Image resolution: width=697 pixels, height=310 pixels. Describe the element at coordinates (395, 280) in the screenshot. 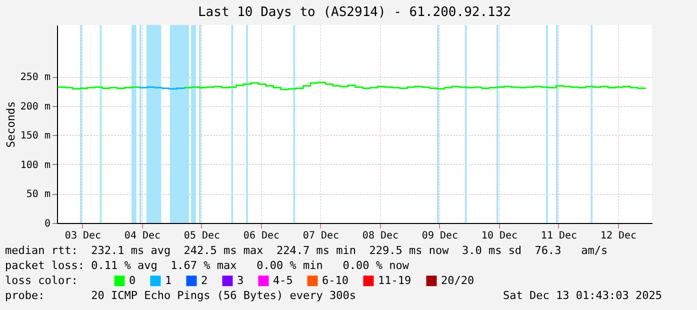

I see `legend-label: 11-19` at that location.